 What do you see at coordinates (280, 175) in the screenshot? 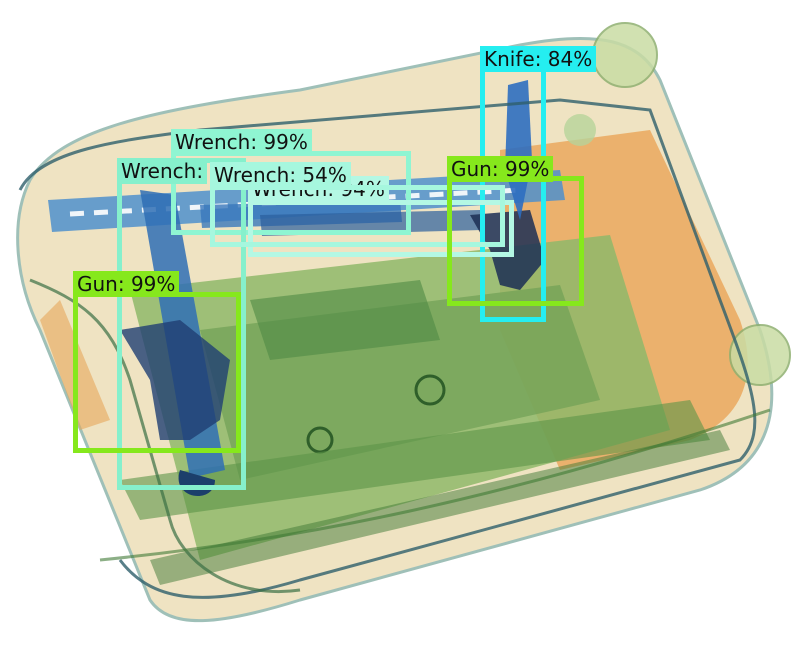
I see `detection-label-wrench: Wrench: 54%` at bounding box center [280, 175].